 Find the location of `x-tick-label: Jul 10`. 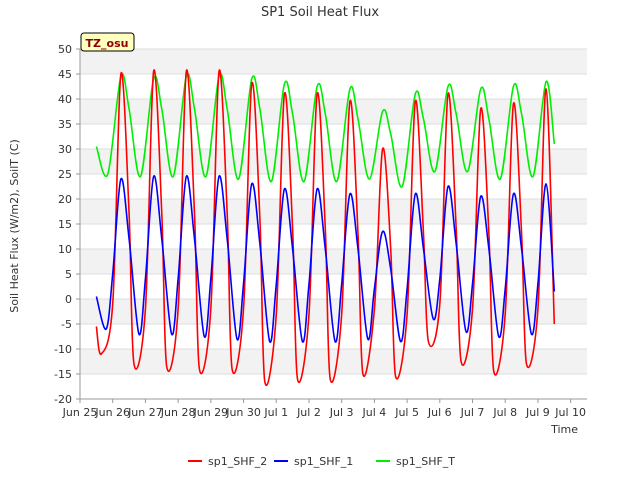

x-tick-label: Jul 10 is located at coordinates (570, 412).